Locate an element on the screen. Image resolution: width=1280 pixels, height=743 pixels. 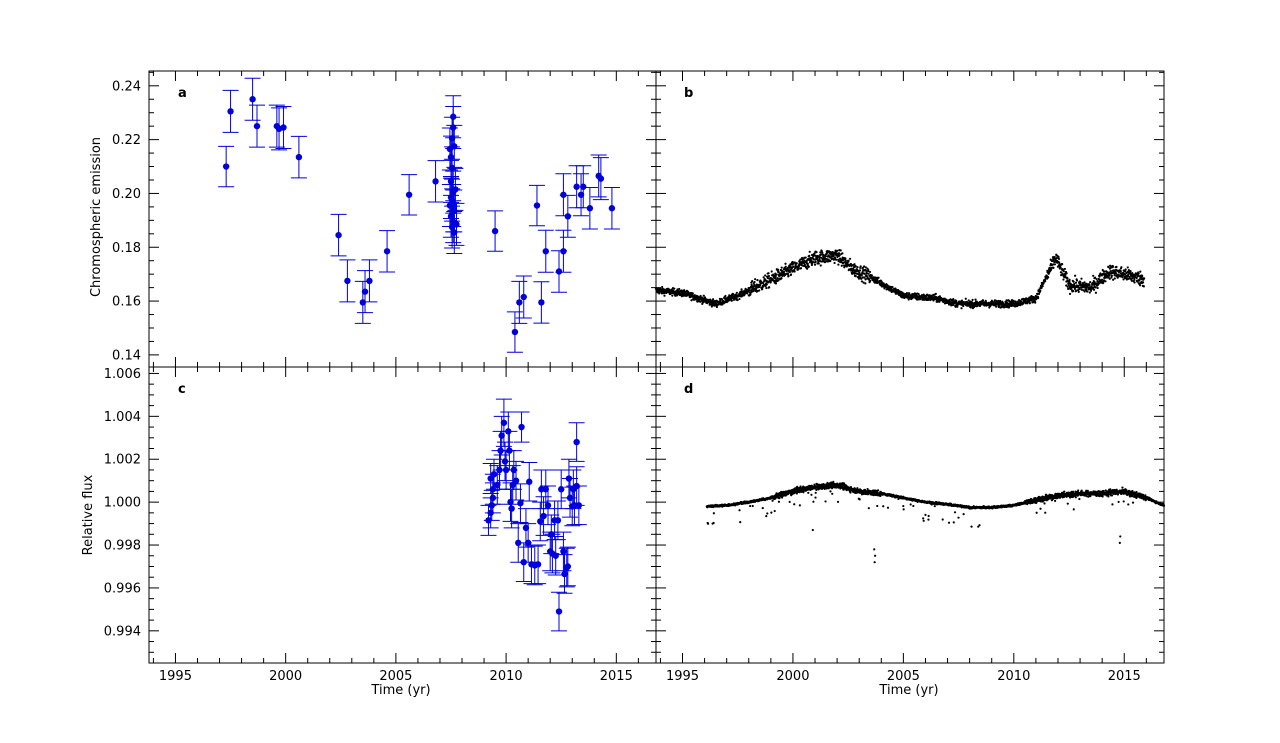
panel-d-marks is located at coordinates (935, 522).